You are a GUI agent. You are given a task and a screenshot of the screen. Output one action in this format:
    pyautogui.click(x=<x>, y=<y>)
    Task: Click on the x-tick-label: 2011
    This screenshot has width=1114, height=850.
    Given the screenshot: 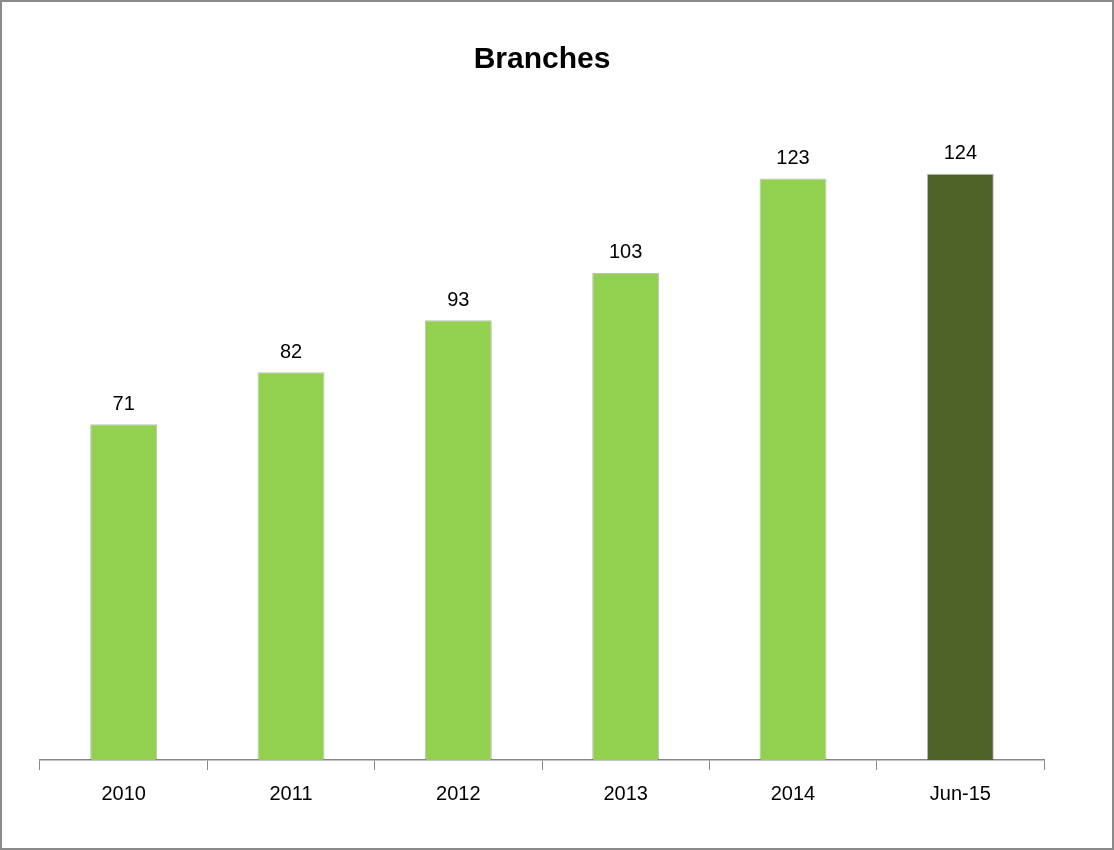 What is the action you would take?
    pyautogui.click(x=291, y=792)
    